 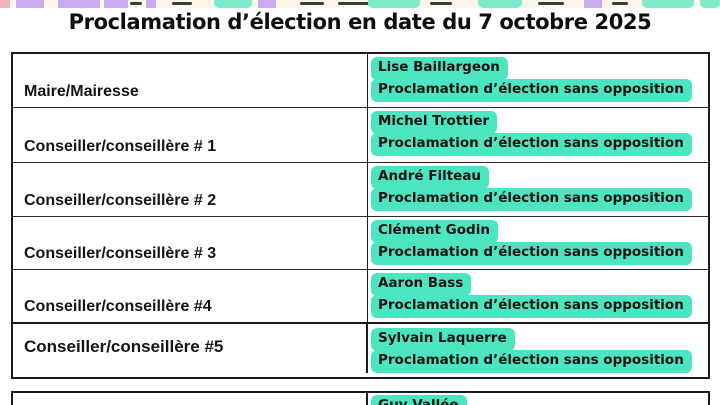 I want to click on position-label: Conseiller/conseillère #5, so click(x=124, y=346).